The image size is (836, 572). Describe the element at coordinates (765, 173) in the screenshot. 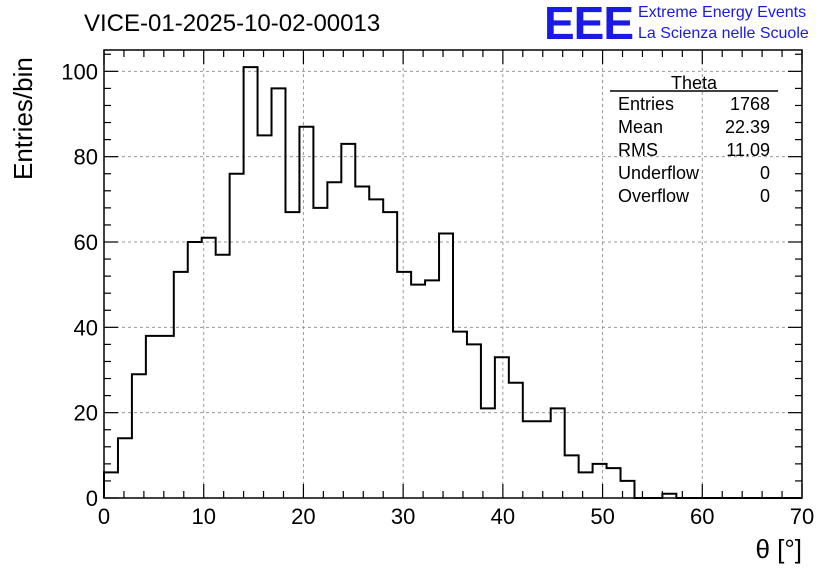

I see `stats-value-underflow: 0` at that location.